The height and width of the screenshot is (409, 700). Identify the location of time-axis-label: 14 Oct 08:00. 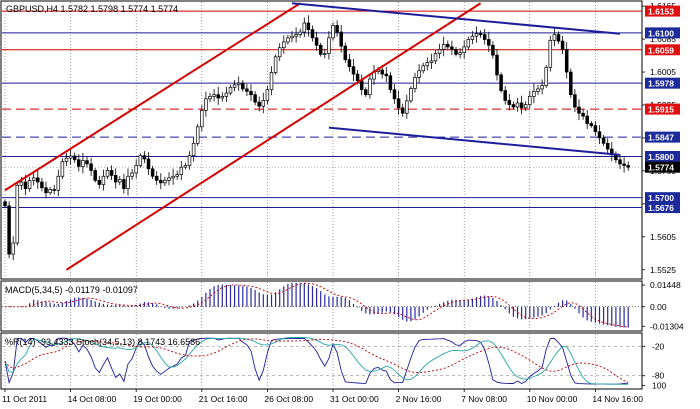
(92, 399).